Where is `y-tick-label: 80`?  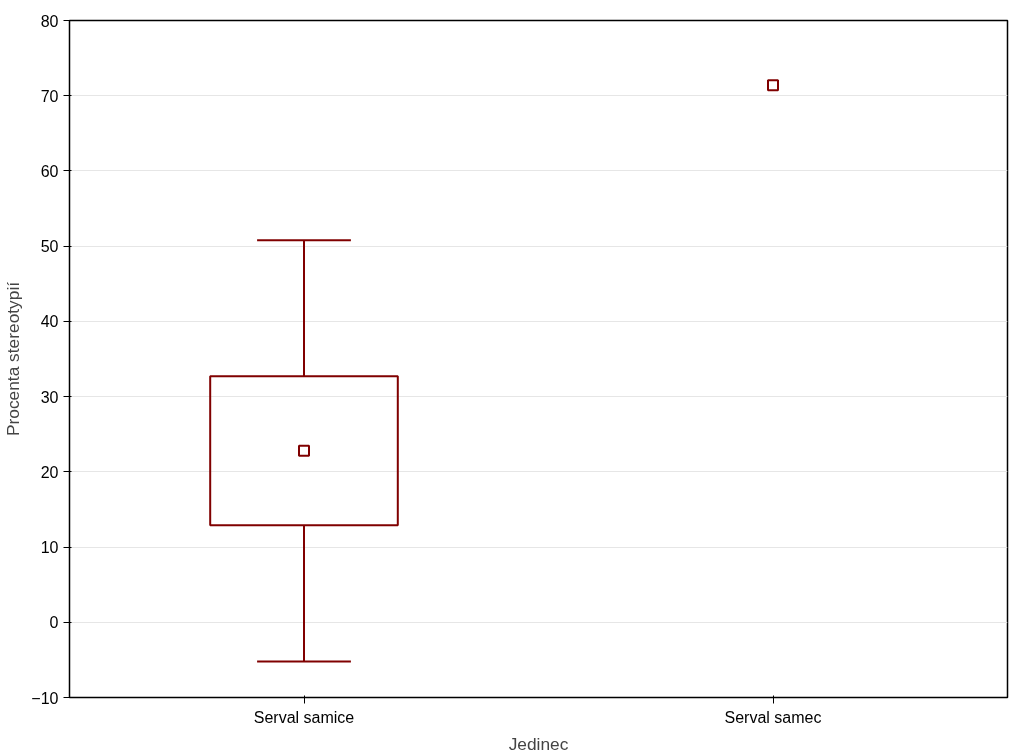
y-tick-label: 80 is located at coordinates (49, 21).